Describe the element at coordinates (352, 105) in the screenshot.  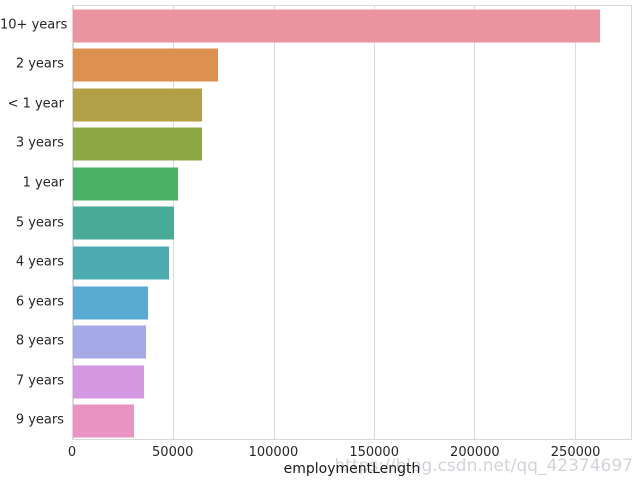
I see `bar-row-lt-1-year` at that location.